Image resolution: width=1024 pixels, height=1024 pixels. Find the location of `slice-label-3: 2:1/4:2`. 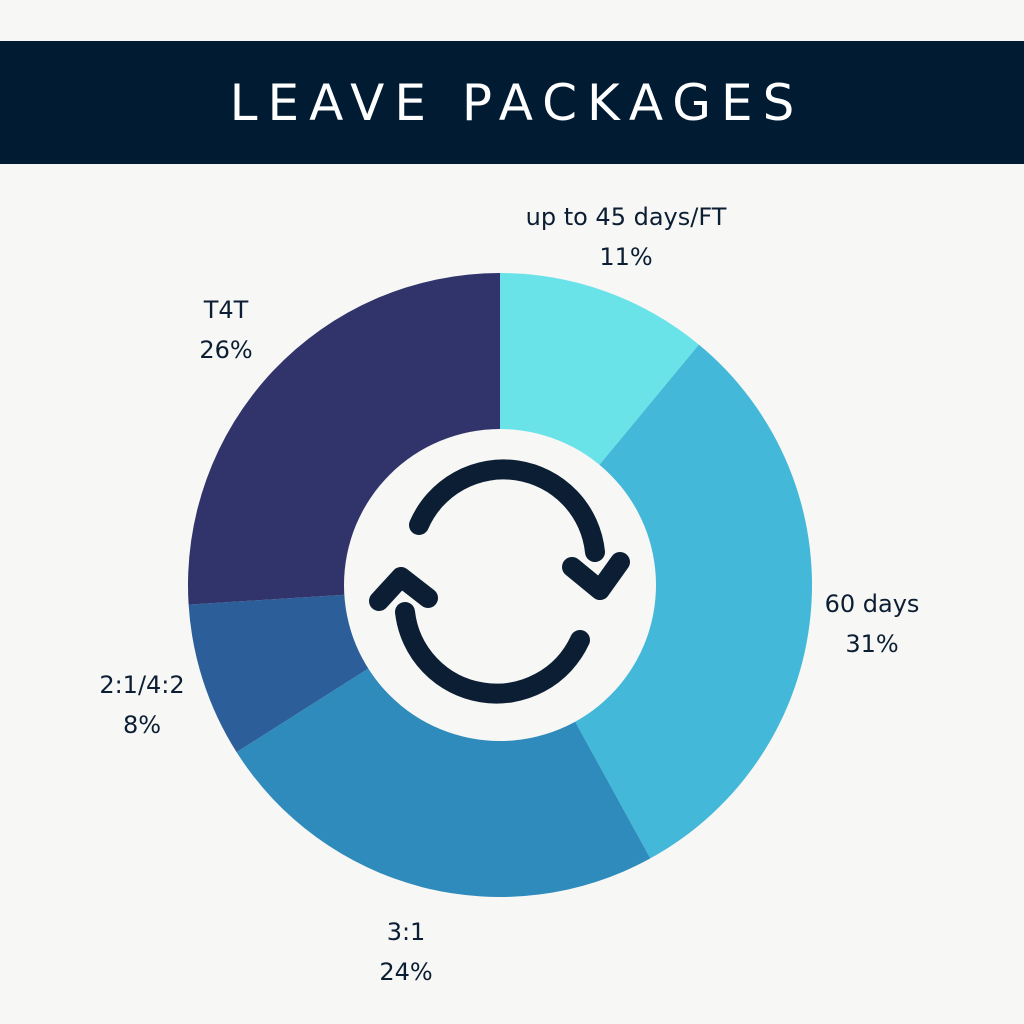

slice-label-3: 2:1/4:2 is located at coordinates (141, 685).